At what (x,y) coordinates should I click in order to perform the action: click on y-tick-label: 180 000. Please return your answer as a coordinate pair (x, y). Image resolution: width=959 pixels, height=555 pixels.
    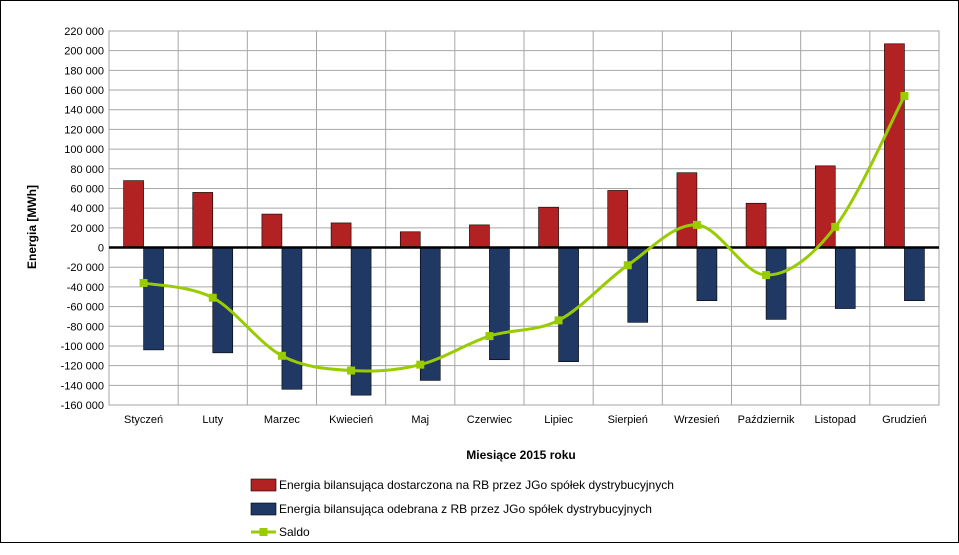
    Looking at the image, I should click on (84, 71).